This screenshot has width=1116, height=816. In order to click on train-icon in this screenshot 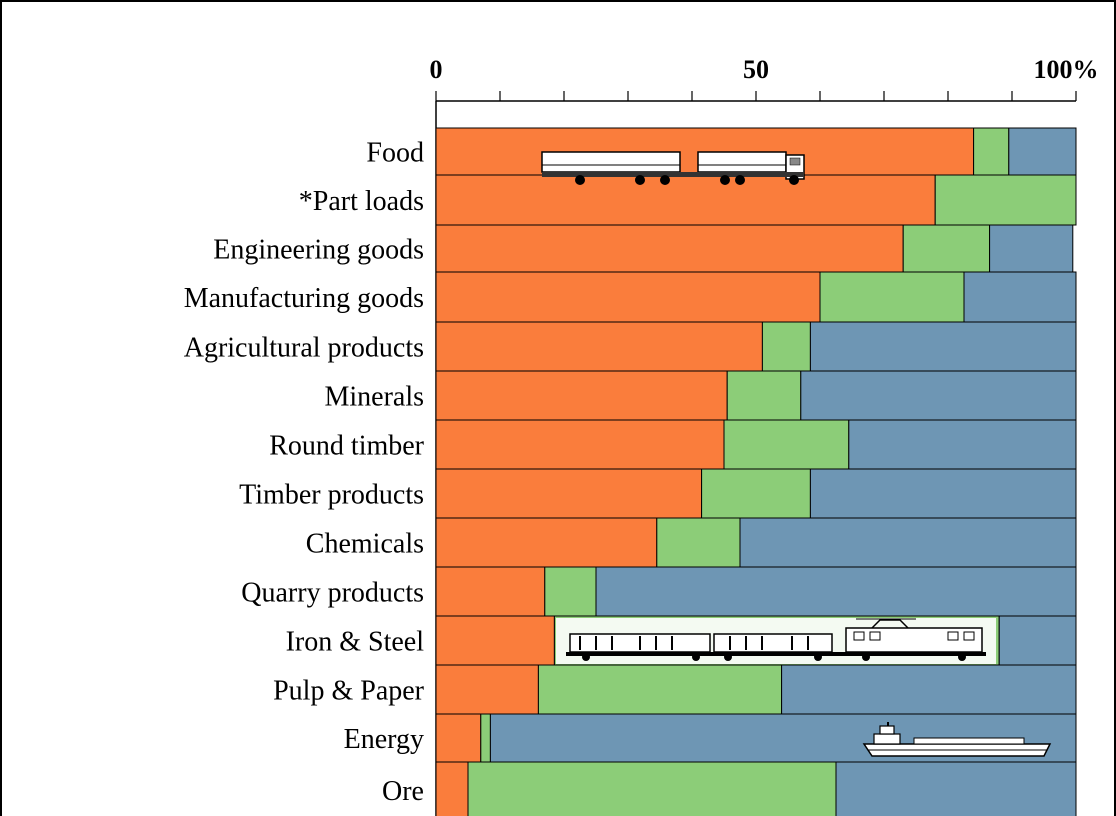, I will do `click(776, 641)`.